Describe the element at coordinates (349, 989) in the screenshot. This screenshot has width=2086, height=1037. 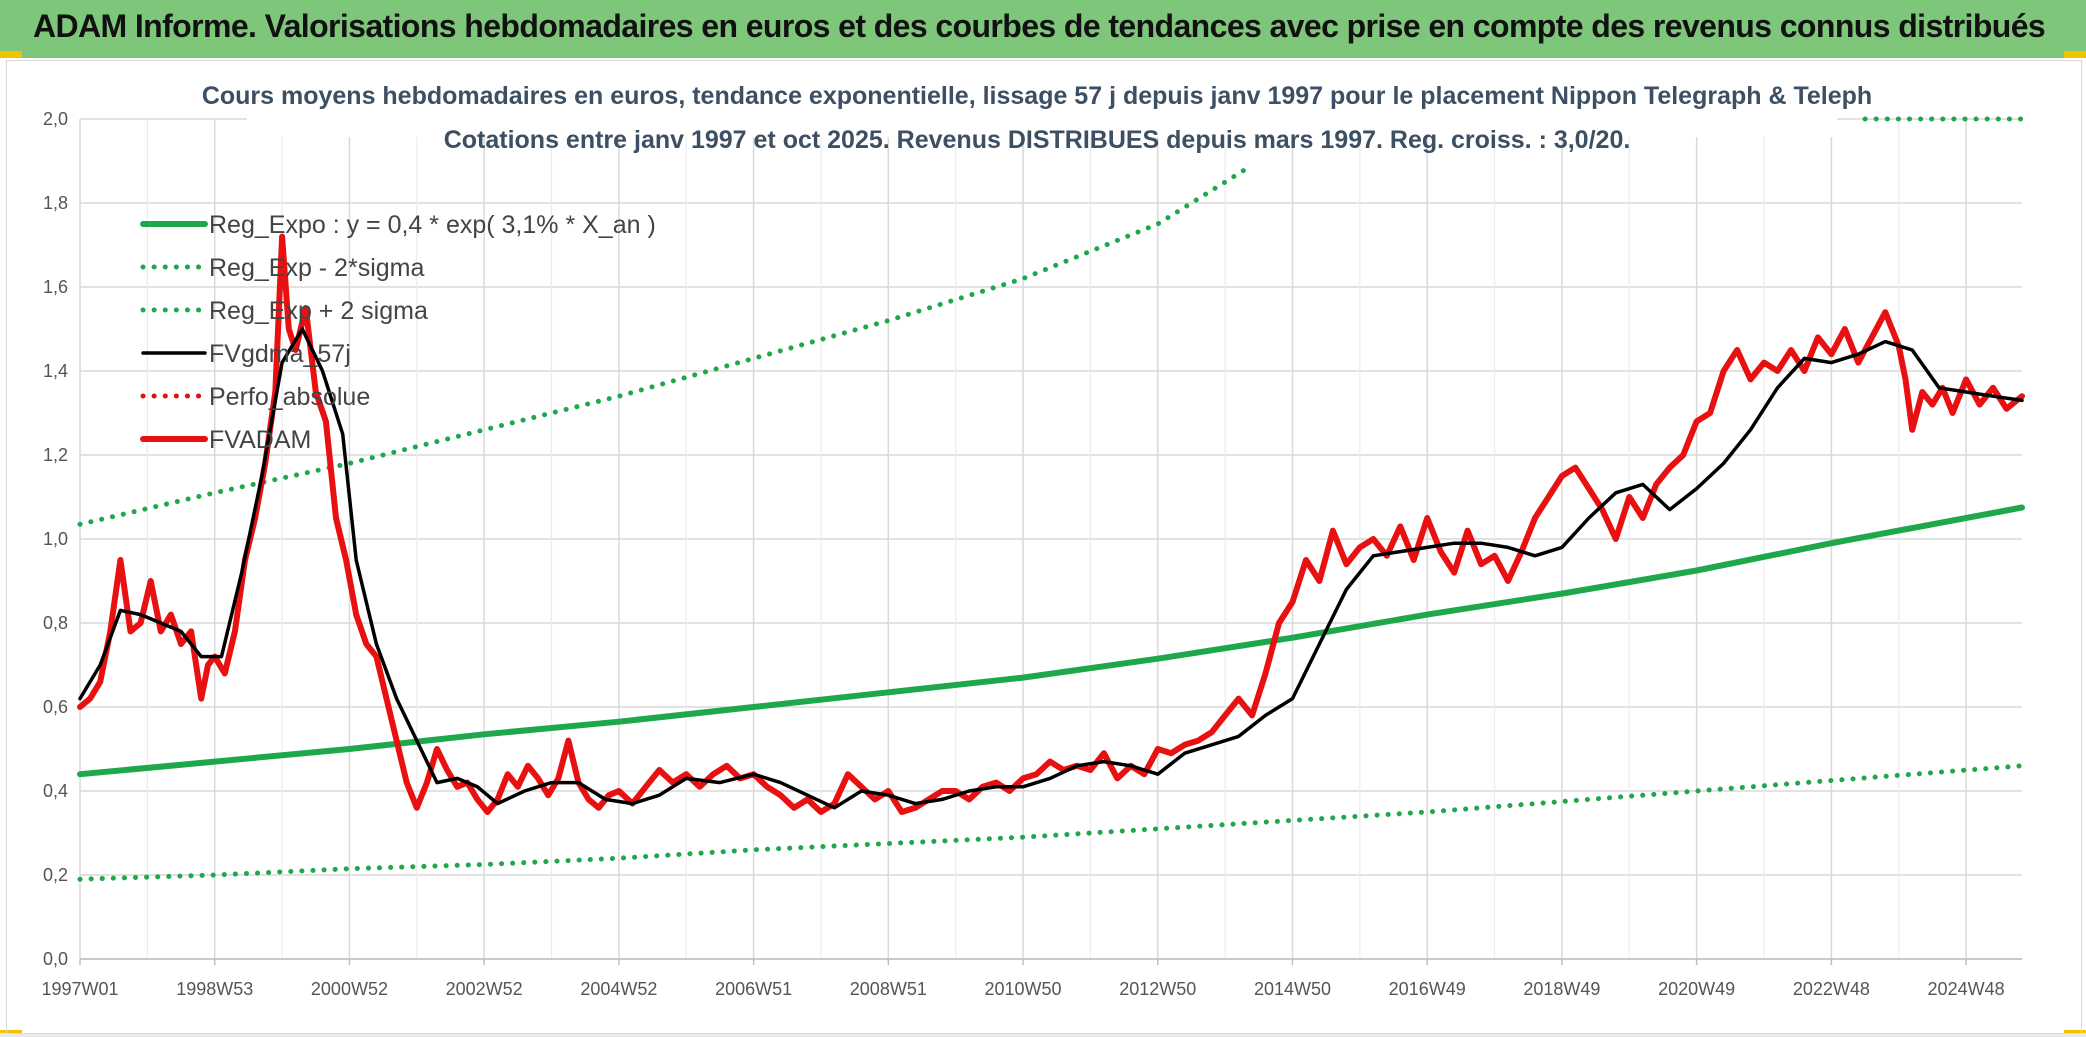
I see `x-tick-label: 2000W52` at that location.